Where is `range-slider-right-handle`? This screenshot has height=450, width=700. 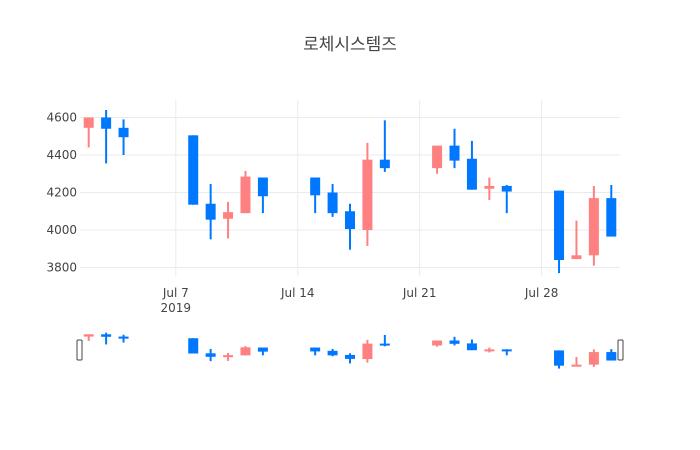
range-slider-right-handle is located at coordinates (620, 350).